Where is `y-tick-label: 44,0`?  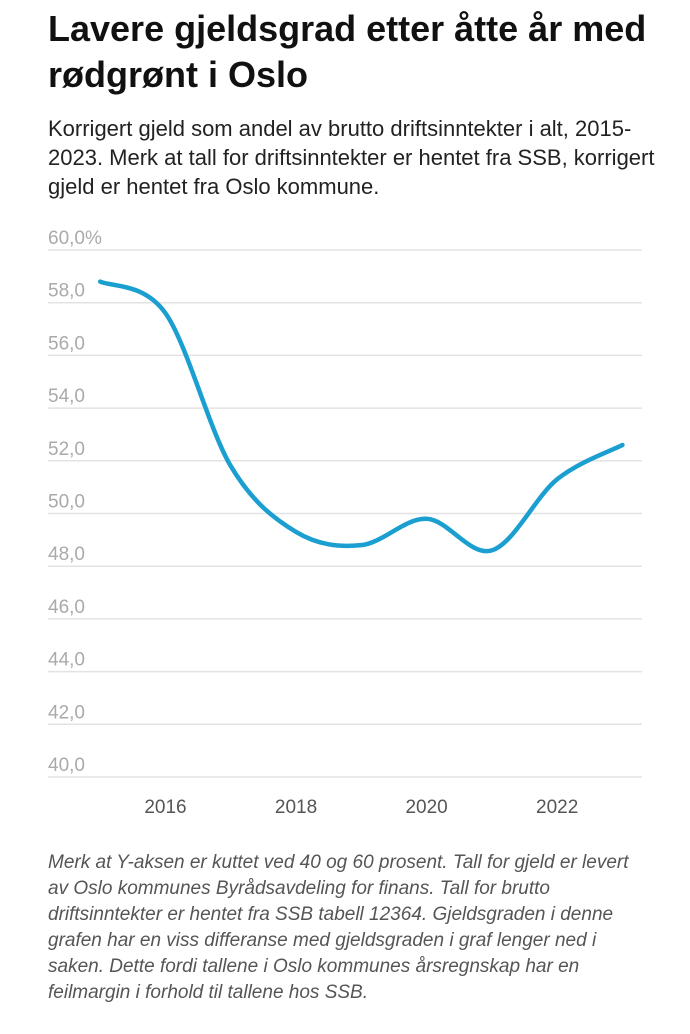
y-tick-label: 44,0 is located at coordinates (66, 660).